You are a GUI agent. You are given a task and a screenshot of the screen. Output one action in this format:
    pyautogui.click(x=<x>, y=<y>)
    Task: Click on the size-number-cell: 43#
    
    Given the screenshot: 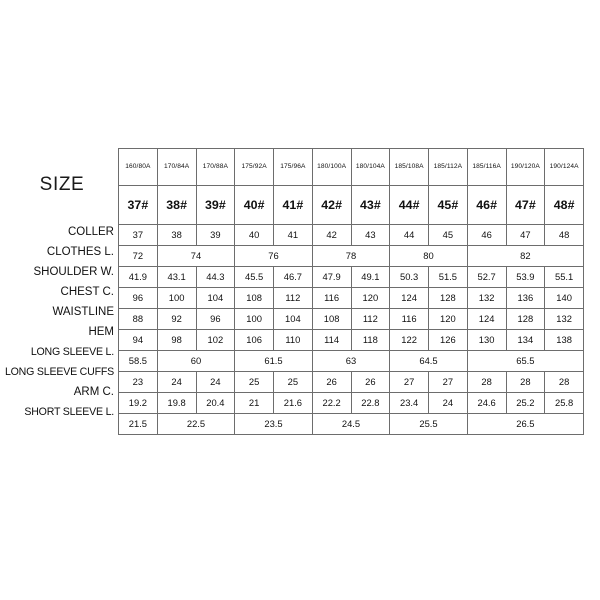 What is the action you would take?
    pyautogui.click(x=370, y=205)
    